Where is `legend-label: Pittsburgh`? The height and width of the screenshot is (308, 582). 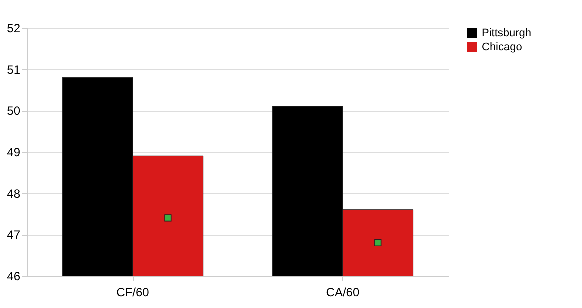 legend-label: Pittsburgh is located at coordinates (507, 34).